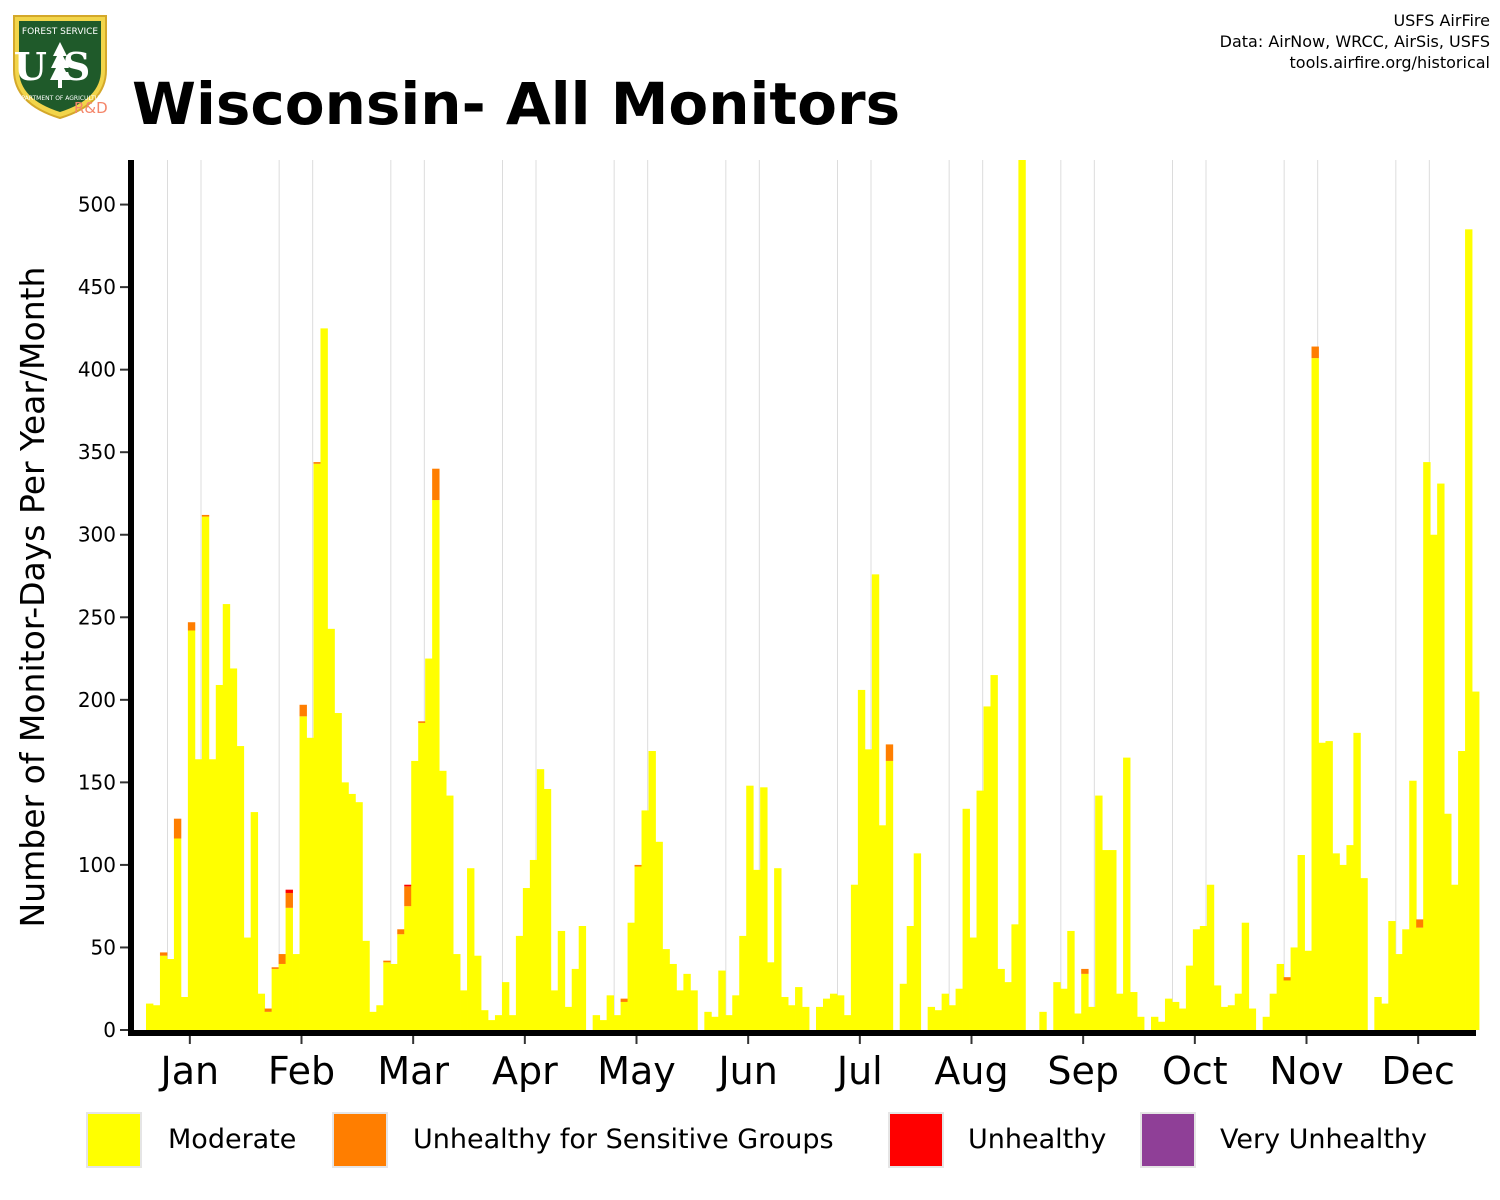 The width and height of the screenshot is (1500, 1200). What do you see at coordinates (97, 782) in the screenshot?
I see `y-tick-label: 150` at bounding box center [97, 782].